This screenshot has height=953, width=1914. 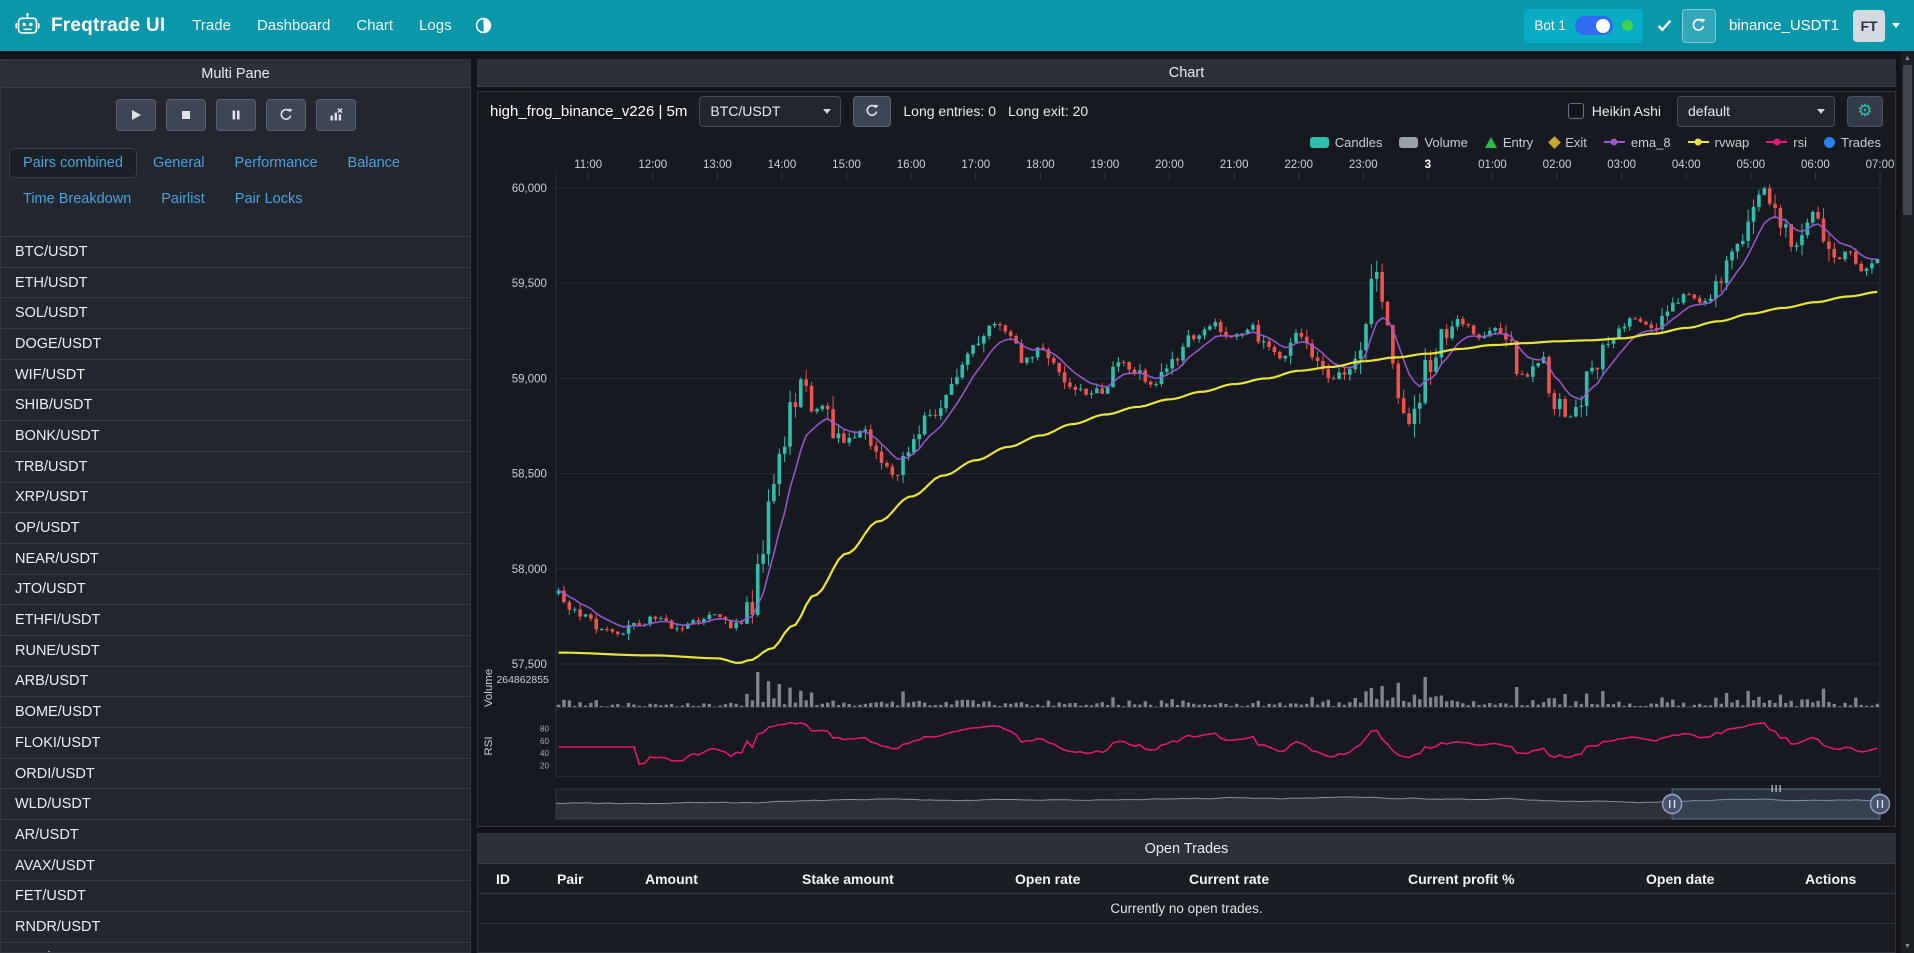 I want to click on pair-list-item: TRB/USDT, so click(x=235, y=467).